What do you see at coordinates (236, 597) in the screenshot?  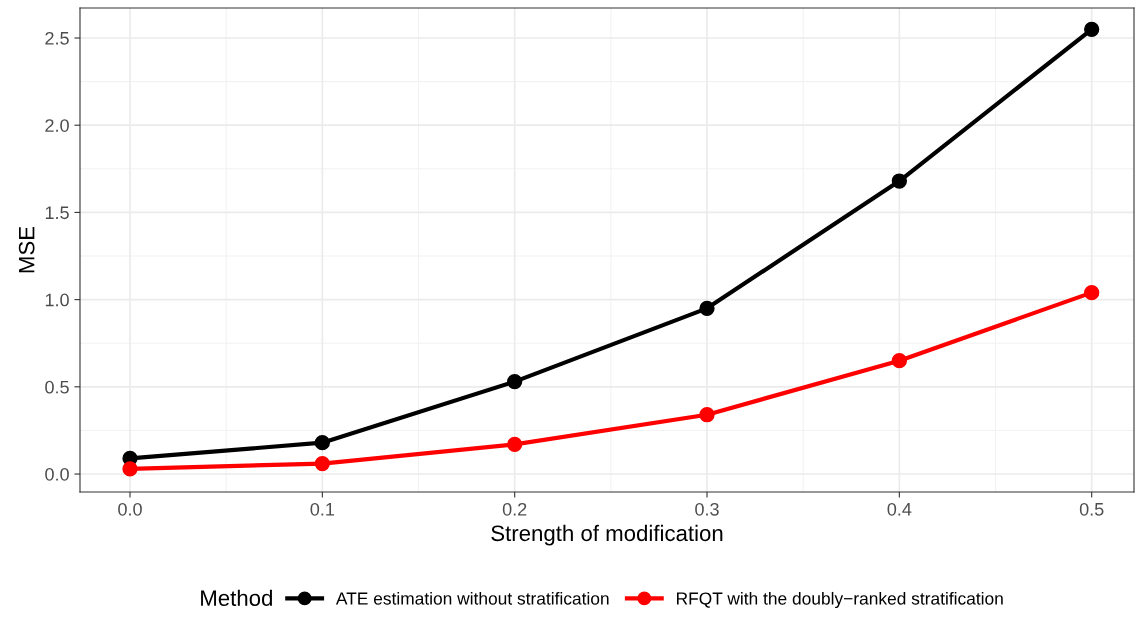 I see `legend-title: Method` at bounding box center [236, 597].